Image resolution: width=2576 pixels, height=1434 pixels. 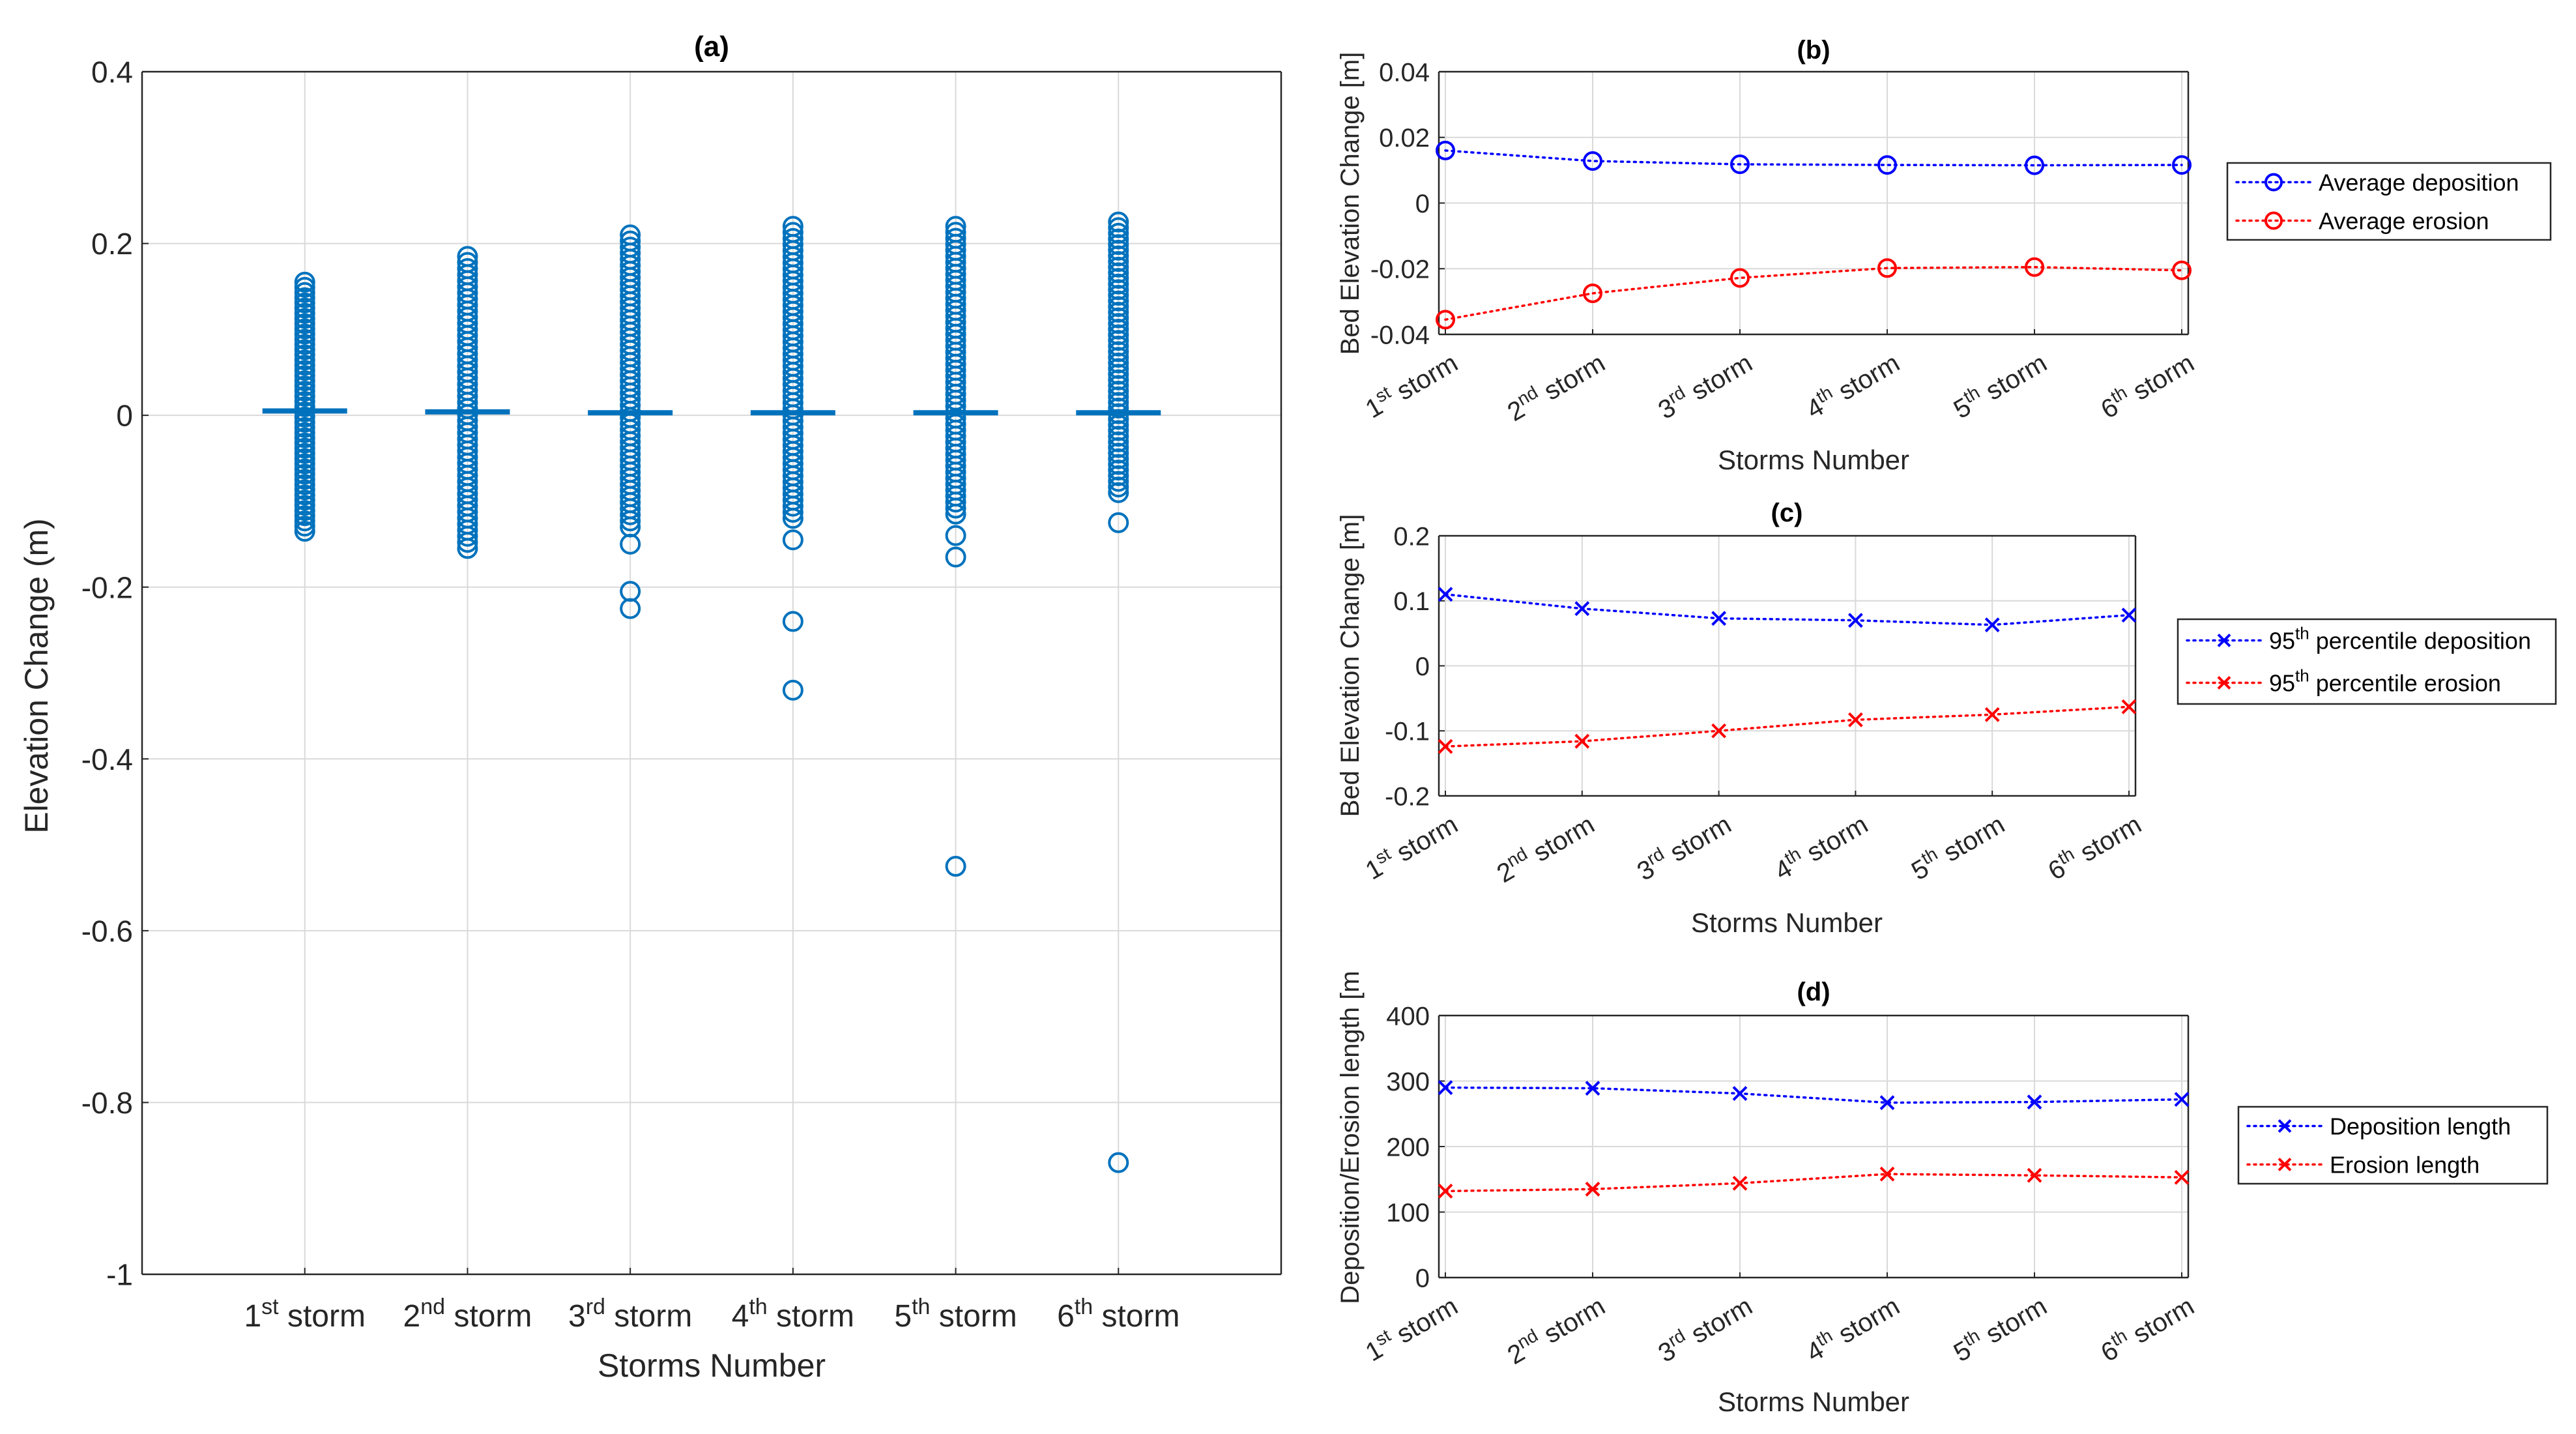 I want to click on panel-a-title: (a), so click(x=711, y=47).